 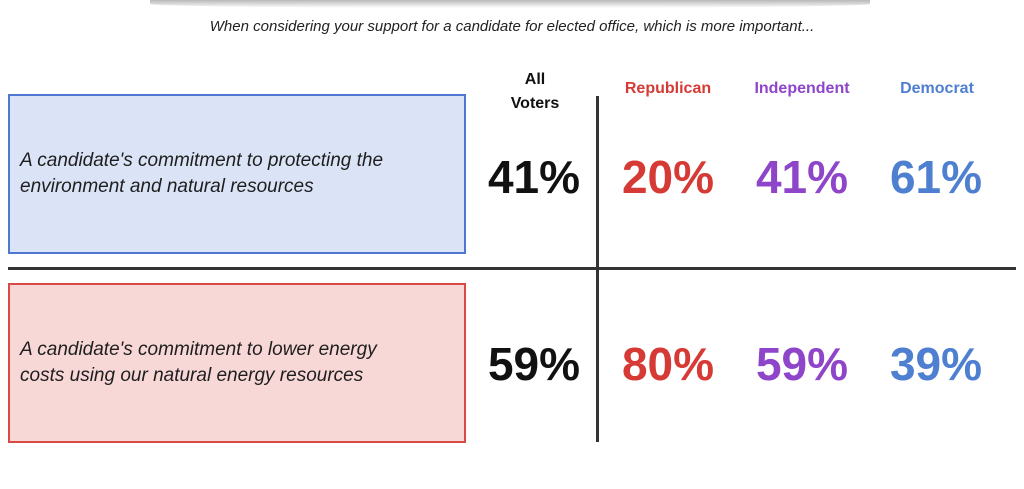 I want to click on top-decorative-shade, so click(x=510, y=4).